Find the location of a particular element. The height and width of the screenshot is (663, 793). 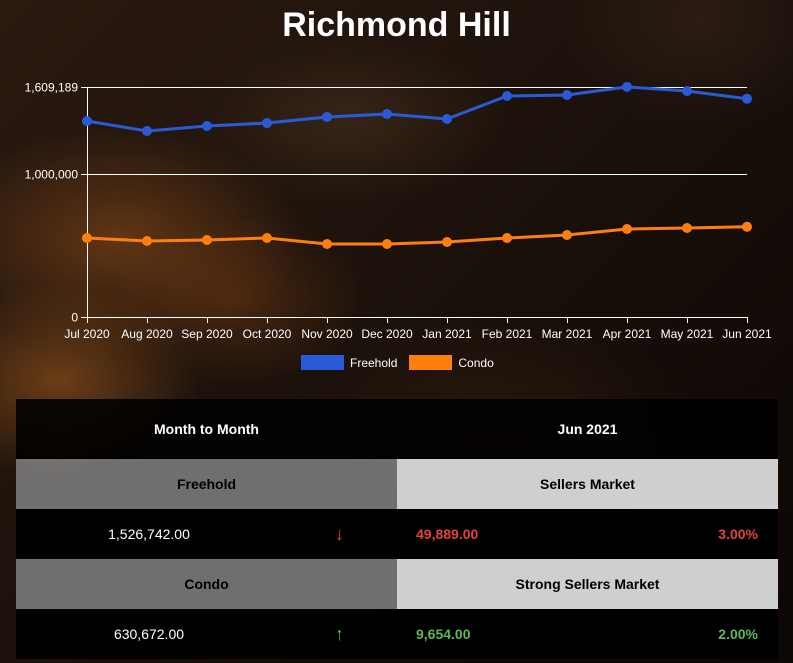

table-header-row: Month to Month Jun 2021 is located at coordinates (397, 429).